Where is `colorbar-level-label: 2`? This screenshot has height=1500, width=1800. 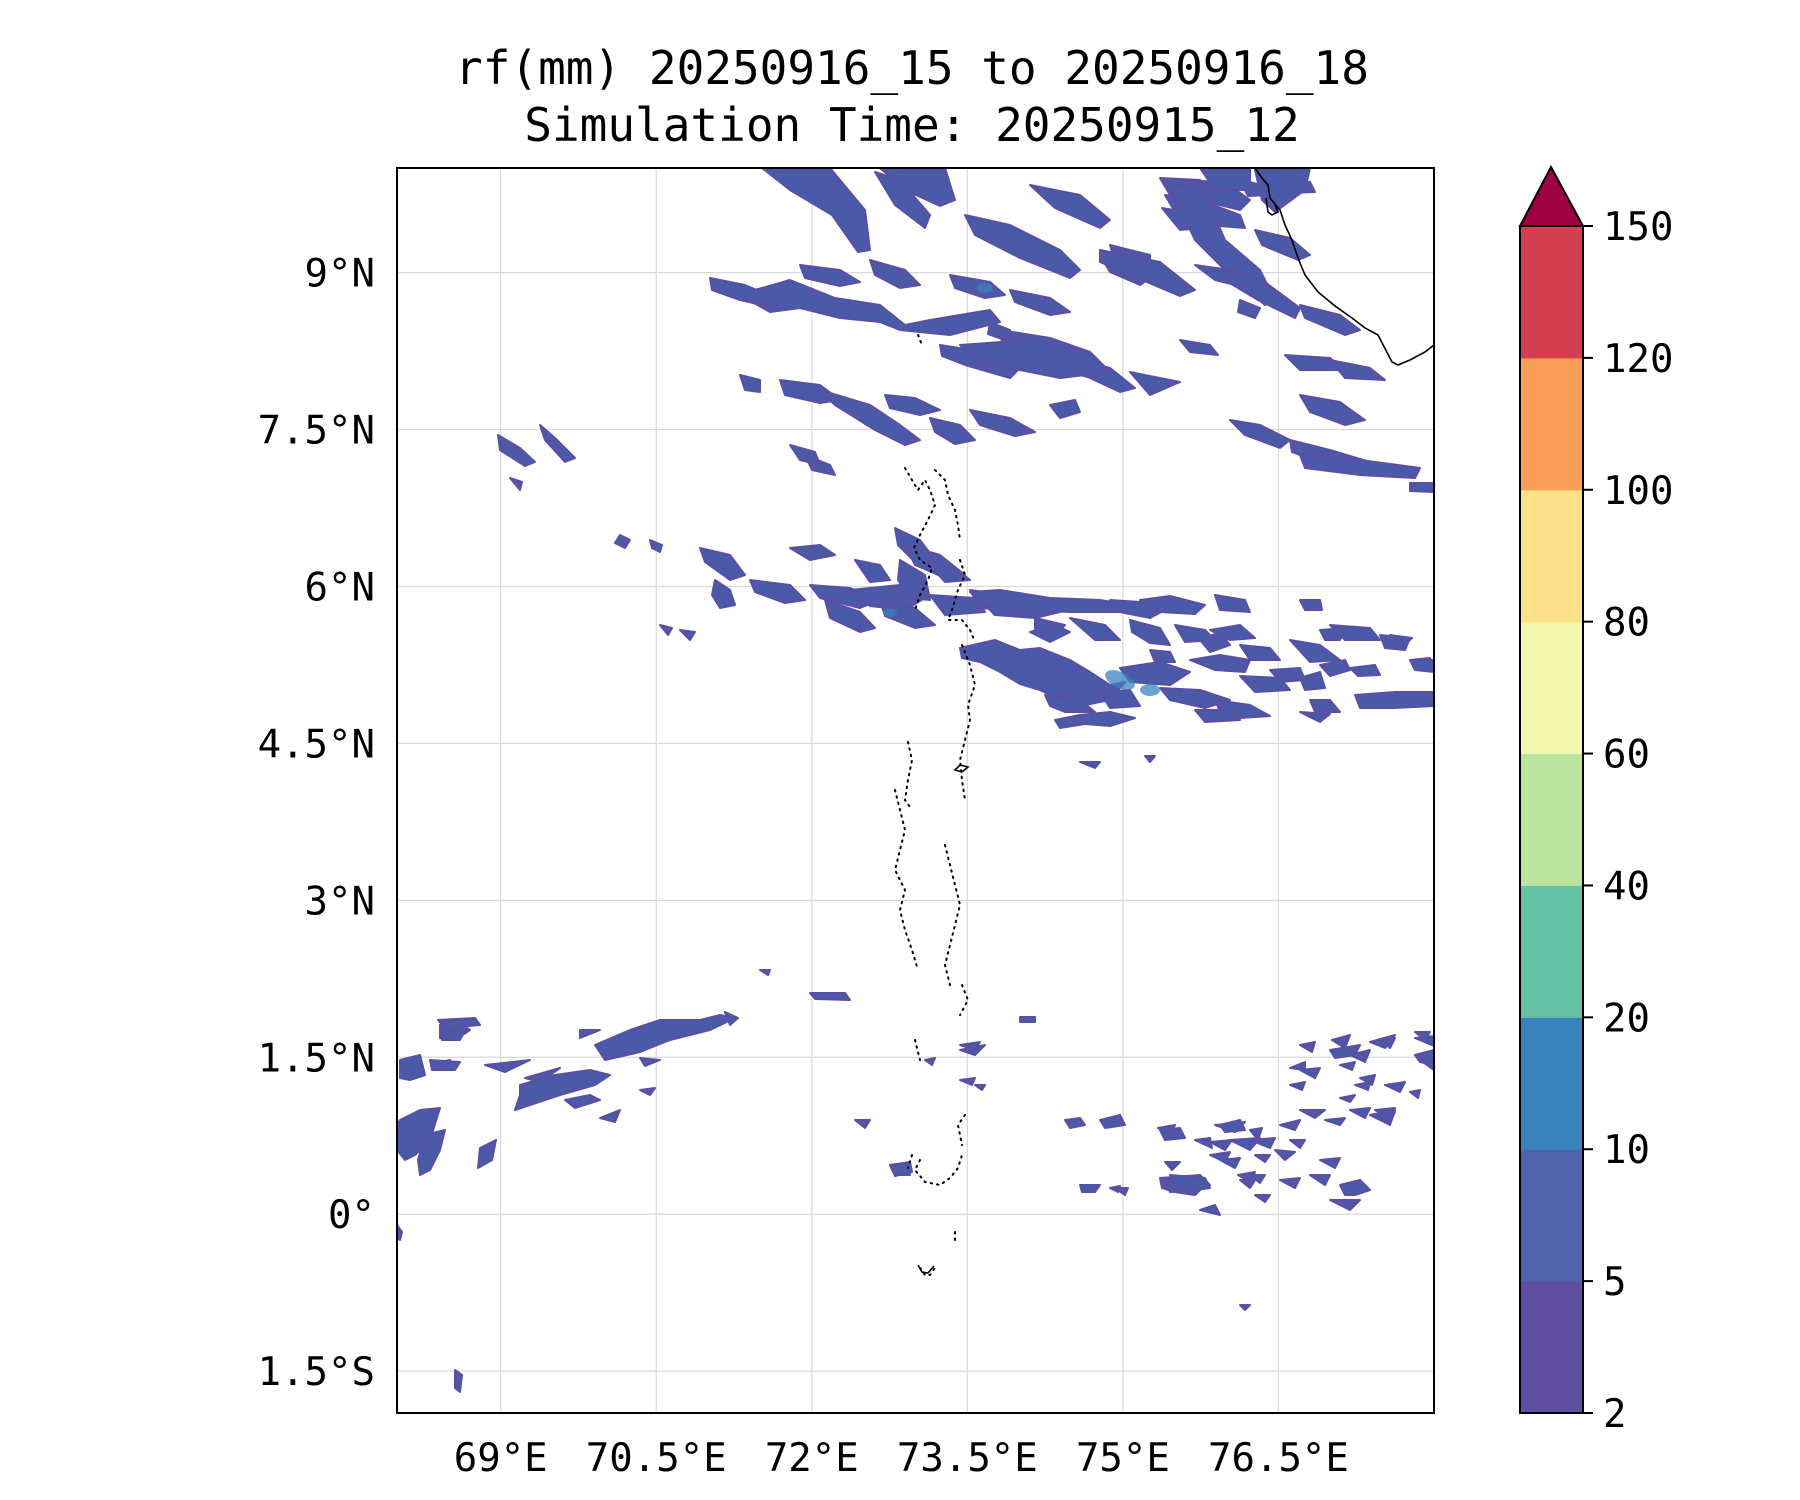
colorbar-level-label: 2 is located at coordinates (1614, 1414).